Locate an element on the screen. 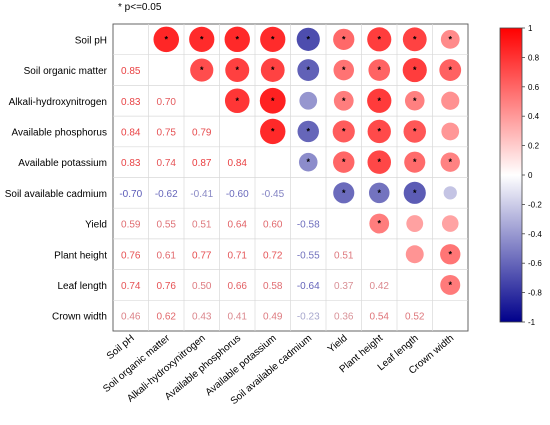 This screenshot has height=425, width=550. cell-label: 0.79 is located at coordinates (202, 132).